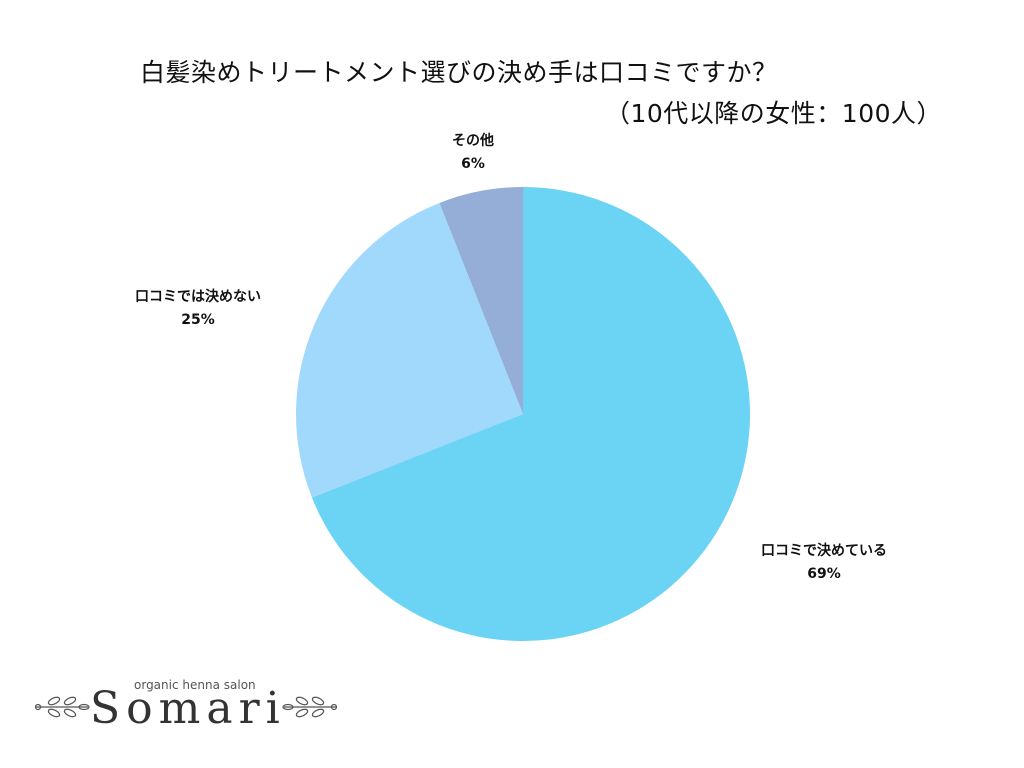 This screenshot has width=1024, height=768. Describe the element at coordinates (62, 707) in the screenshot. I see `left-leaf-ornament-icon` at that location.